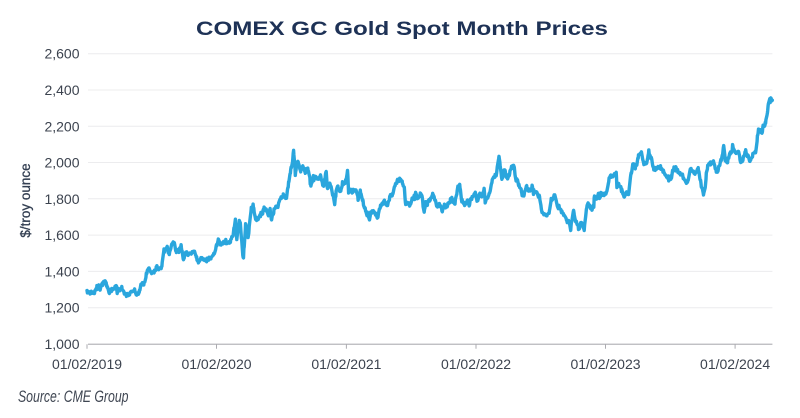  What do you see at coordinates (61, 308) in the screenshot?
I see `svg-text: 1,200` at bounding box center [61, 308].